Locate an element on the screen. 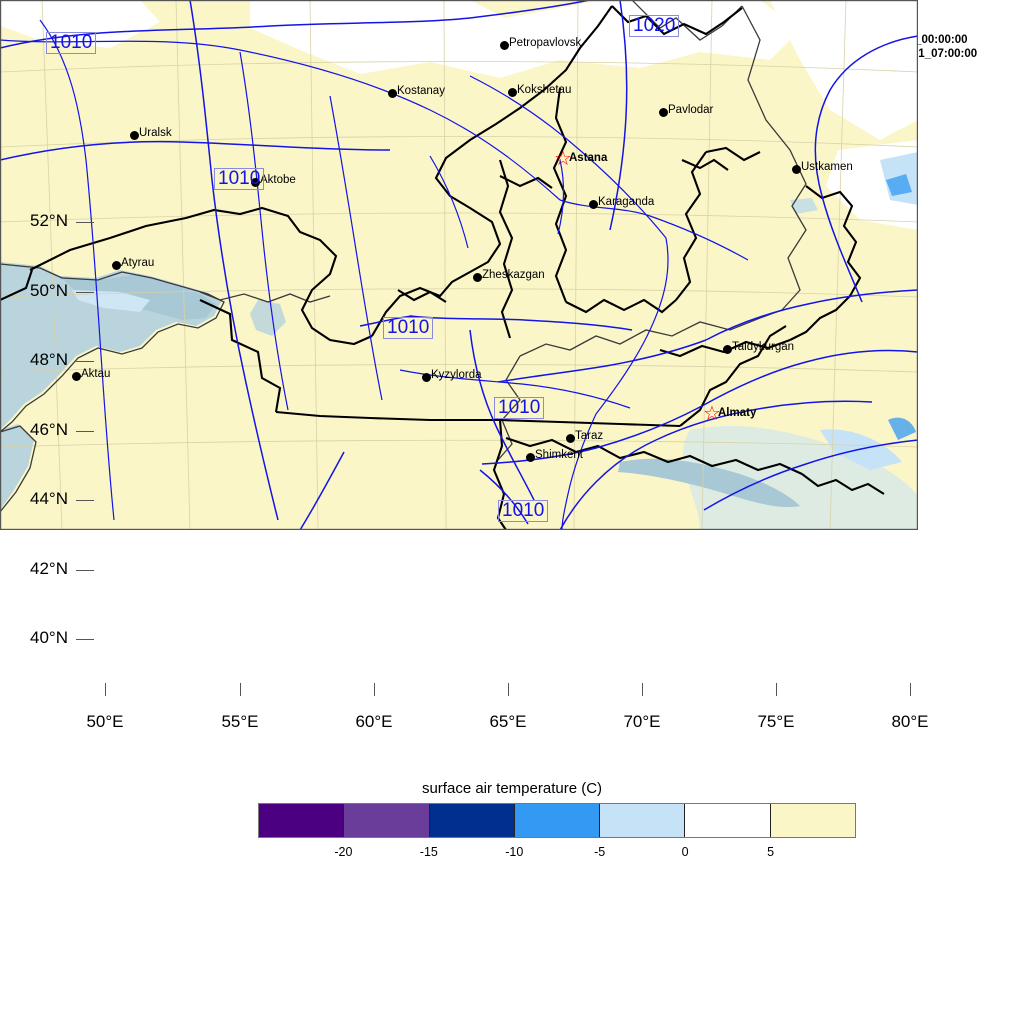 The height and width of the screenshot is (1024, 1024). lat-tick-label: 50°N is located at coordinates (49, 290).